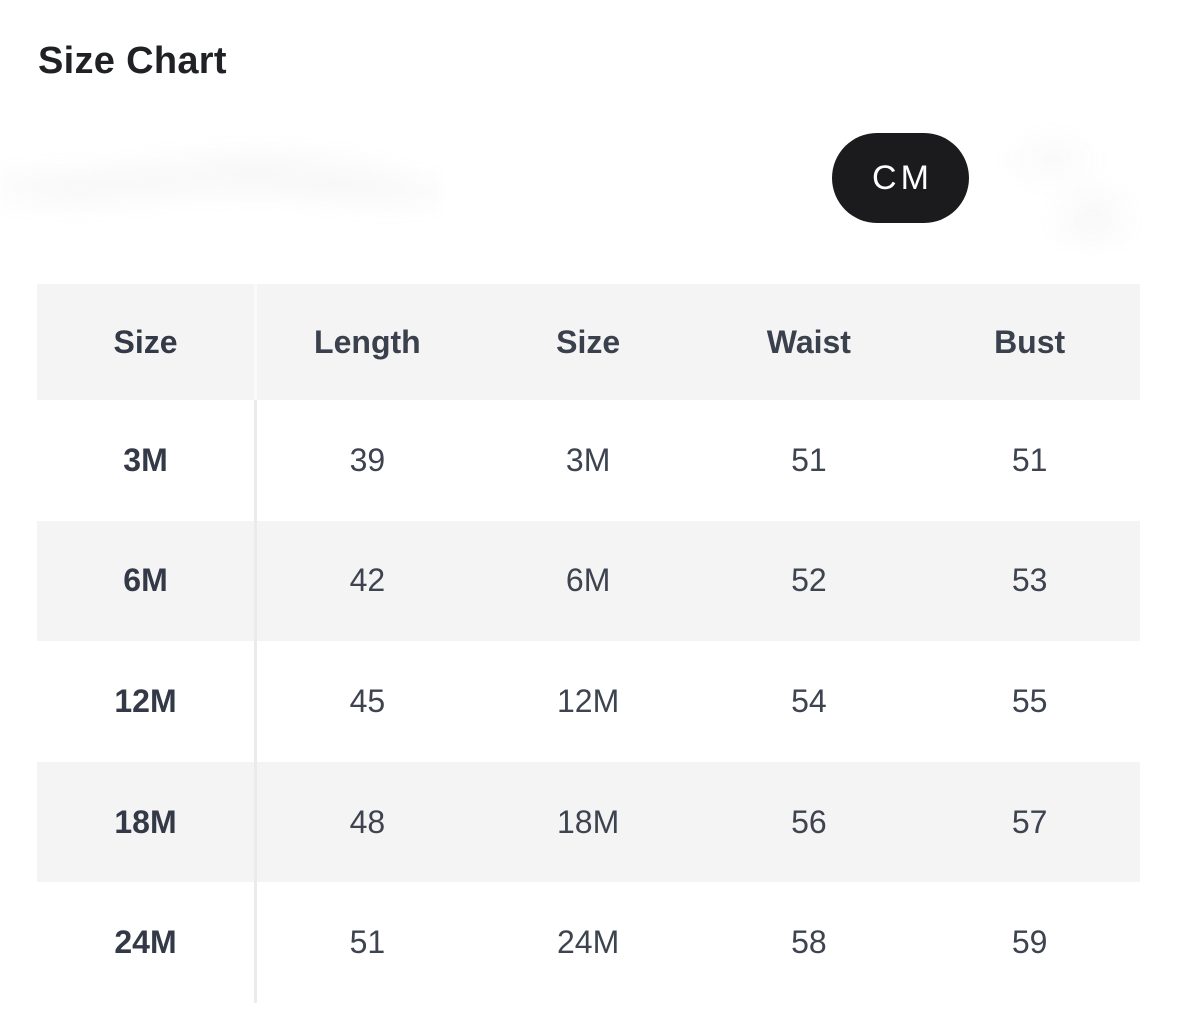 Image resolution: width=1179 pixels, height=1020 pixels. What do you see at coordinates (809, 821) in the screenshot?
I see `cell-waist: 56` at bounding box center [809, 821].